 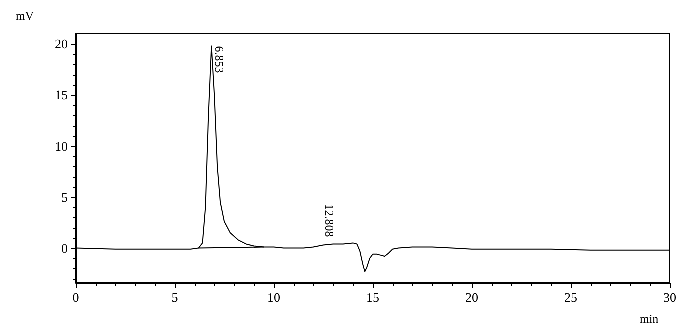 What do you see at coordinates (373, 297) in the screenshot?
I see `x-tick-label: 15` at bounding box center [373, 297].